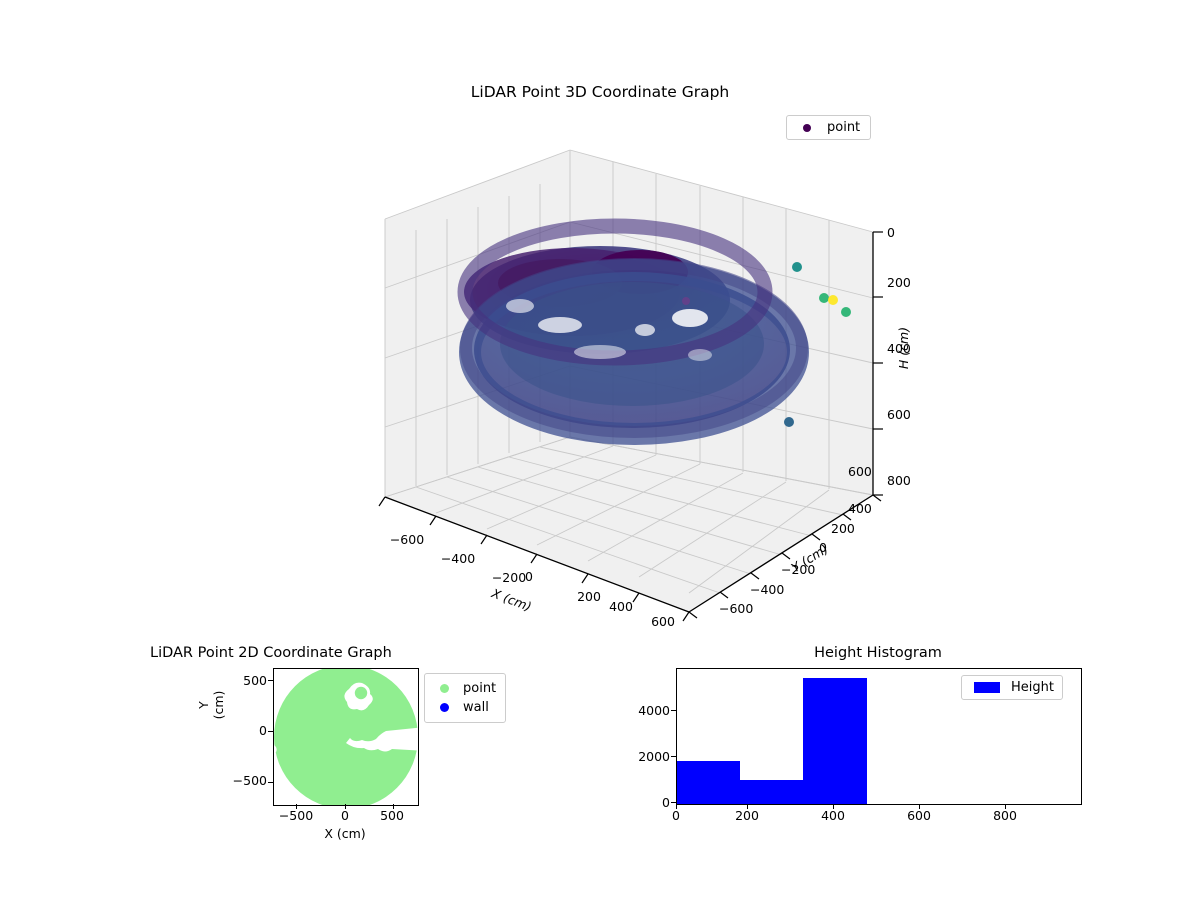  I want to click on legend-2d-wall-marker, so click(444, 707).